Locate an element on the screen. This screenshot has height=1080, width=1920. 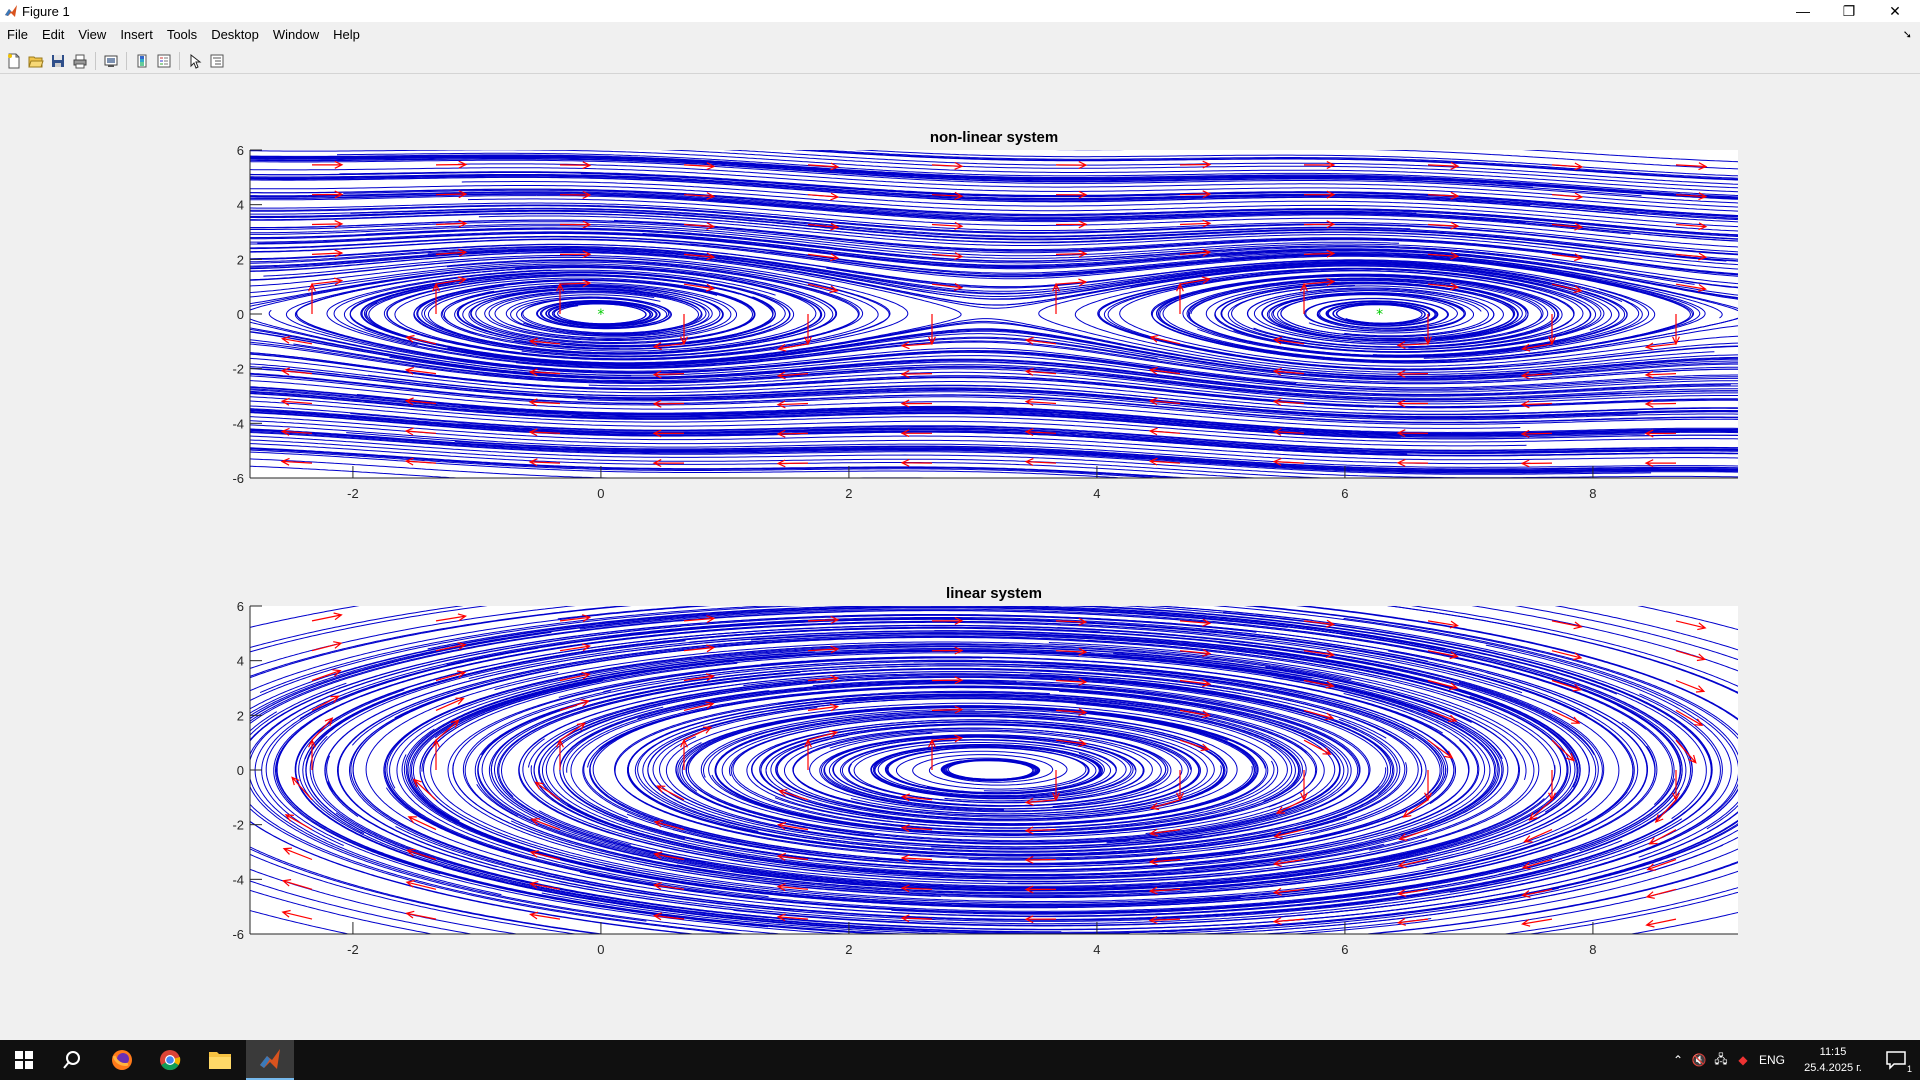
property-inspector-button is located at coordinates (217, 61).